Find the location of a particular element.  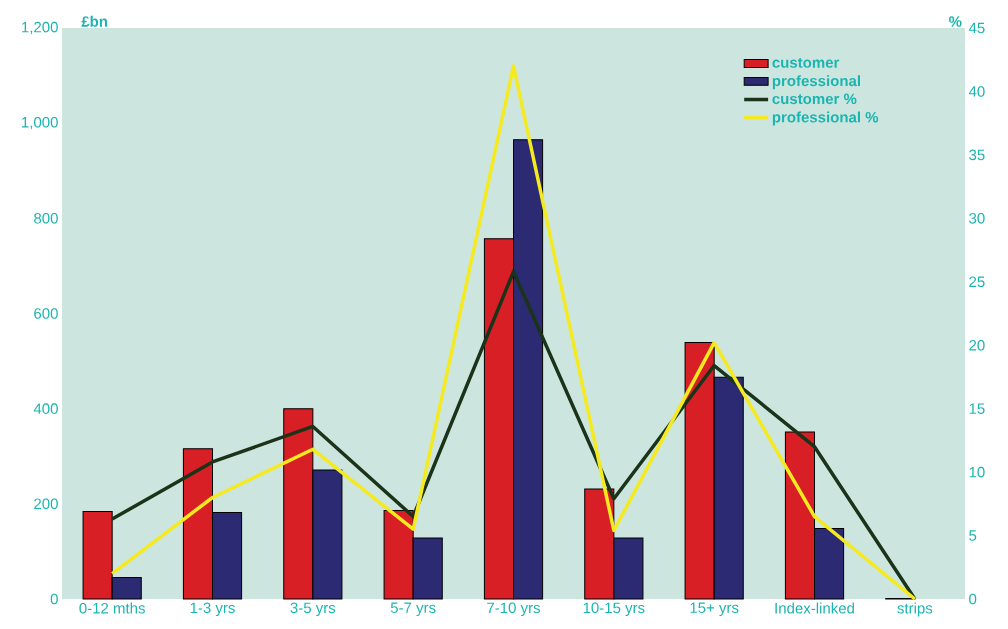

x-tick-label: 1-3 yrs is located at coordinates (212, 609).